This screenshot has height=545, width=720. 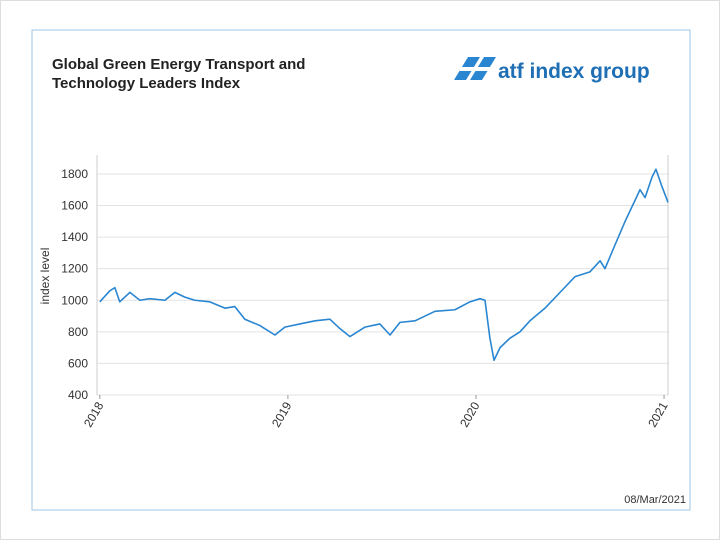 I want to click on logo-text: atf index group, so click(x=574, y=71).